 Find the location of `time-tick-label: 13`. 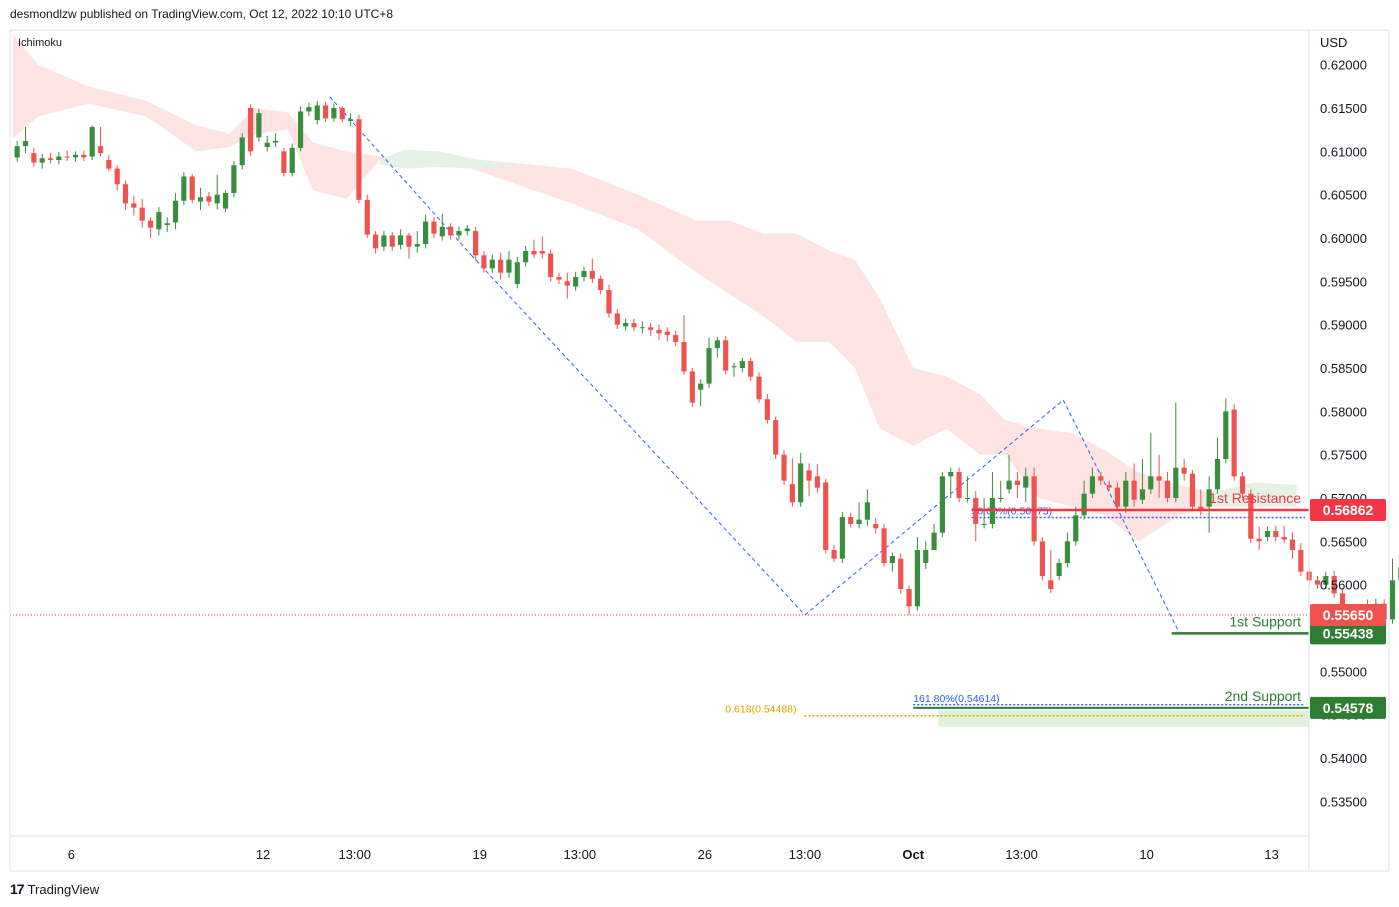

time-tick-label: 13 is located at coordinates (1271, 854).